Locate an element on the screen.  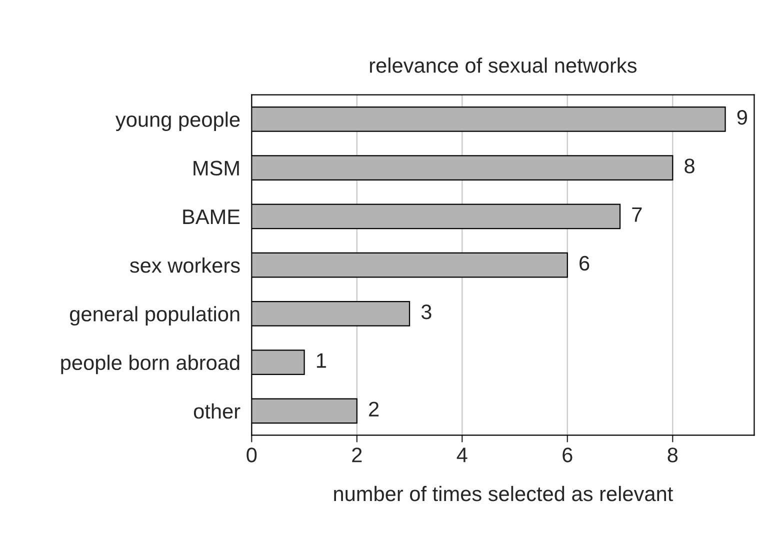
data-label: 7 is located at coordinates (637, 214).